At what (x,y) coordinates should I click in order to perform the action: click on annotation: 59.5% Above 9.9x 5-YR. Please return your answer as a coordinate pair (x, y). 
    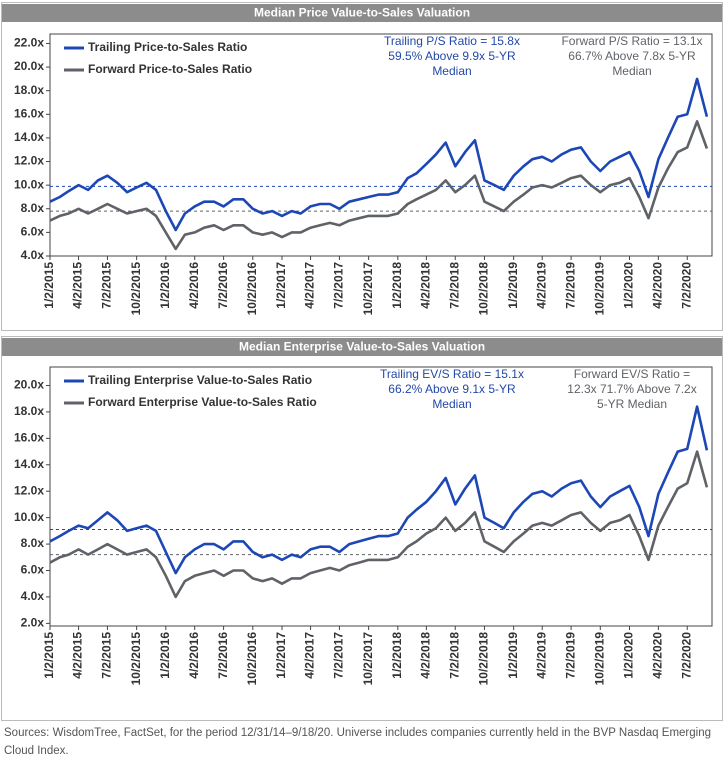
    Looking at the image, I should click on (452, 56).